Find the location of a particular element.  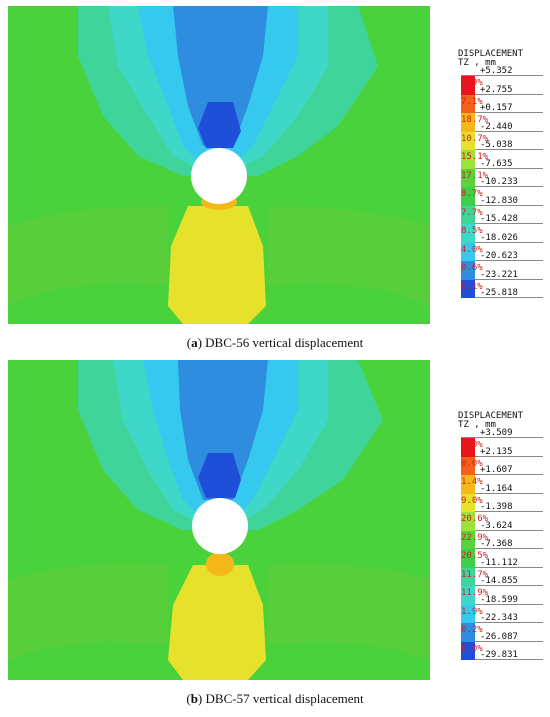

legend-percent-a: 1.9% is located at coordinates (472, 83).